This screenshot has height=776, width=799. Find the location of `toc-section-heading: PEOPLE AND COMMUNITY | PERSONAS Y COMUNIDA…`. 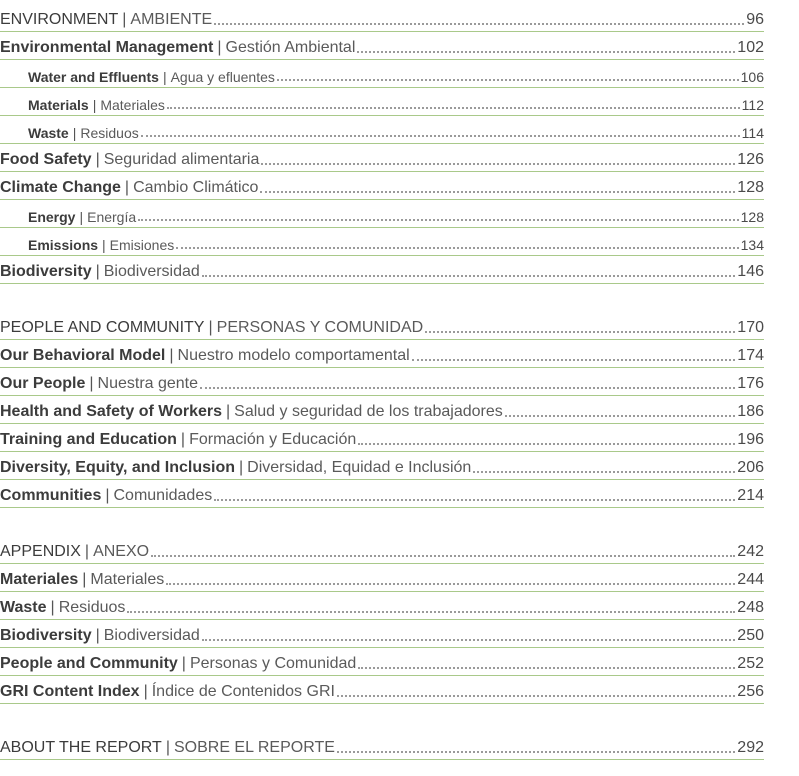

toc-section-heading: PEOPLE AND COMMUNITY | PERSONAS Y COMUNIDA… is located at coordinates (382, 326).